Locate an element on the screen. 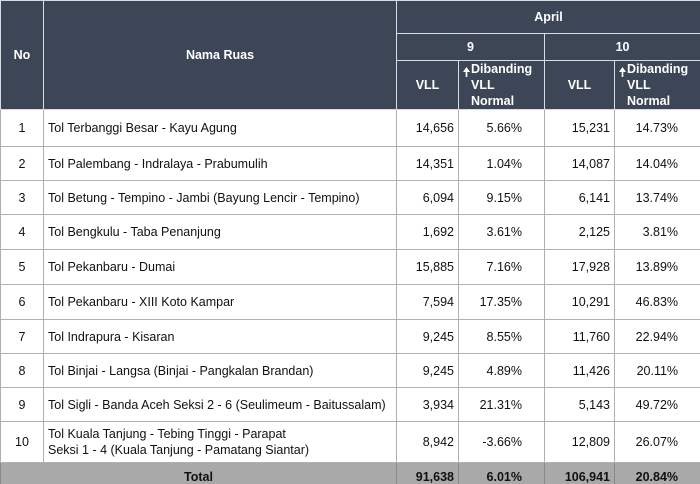 This screenshot has width=700, height=484. pct-value: 7.16% is located at coordinates (501, 267).